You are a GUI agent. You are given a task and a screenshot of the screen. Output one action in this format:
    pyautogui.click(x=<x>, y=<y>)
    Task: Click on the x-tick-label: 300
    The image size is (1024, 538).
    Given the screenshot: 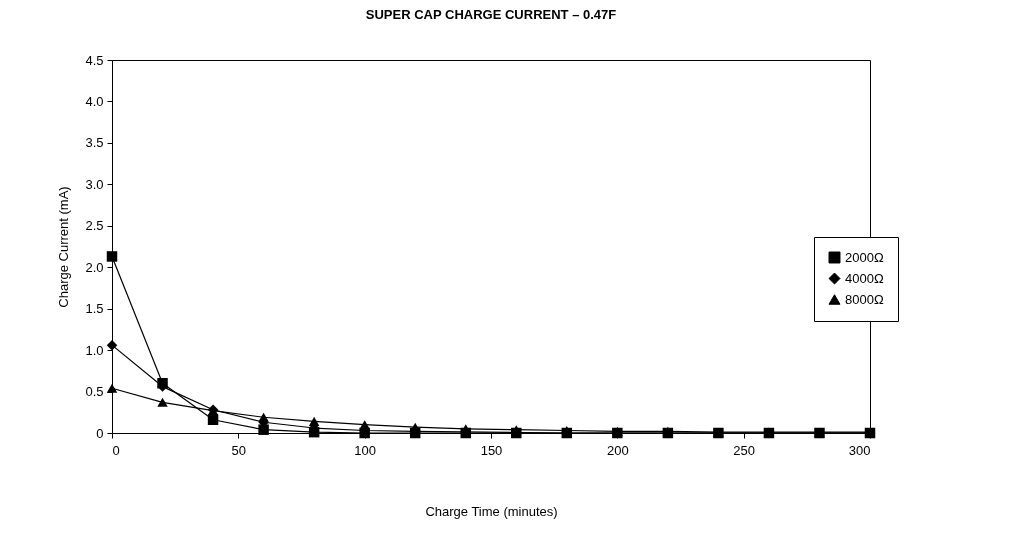 What is the action you would take?
    pyautogui.click(x=859, y=450)
    